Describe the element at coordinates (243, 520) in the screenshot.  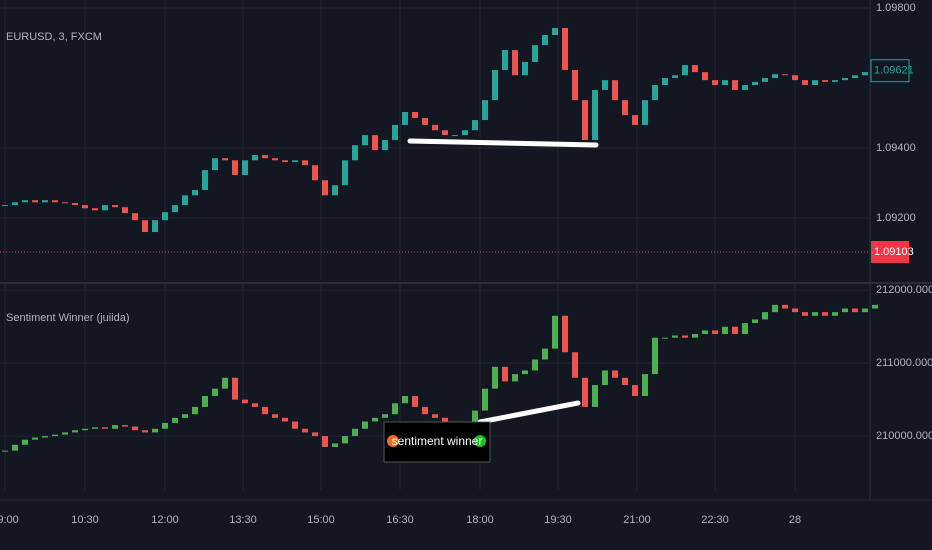
I see `x-tick-label: 13:30` at that location.